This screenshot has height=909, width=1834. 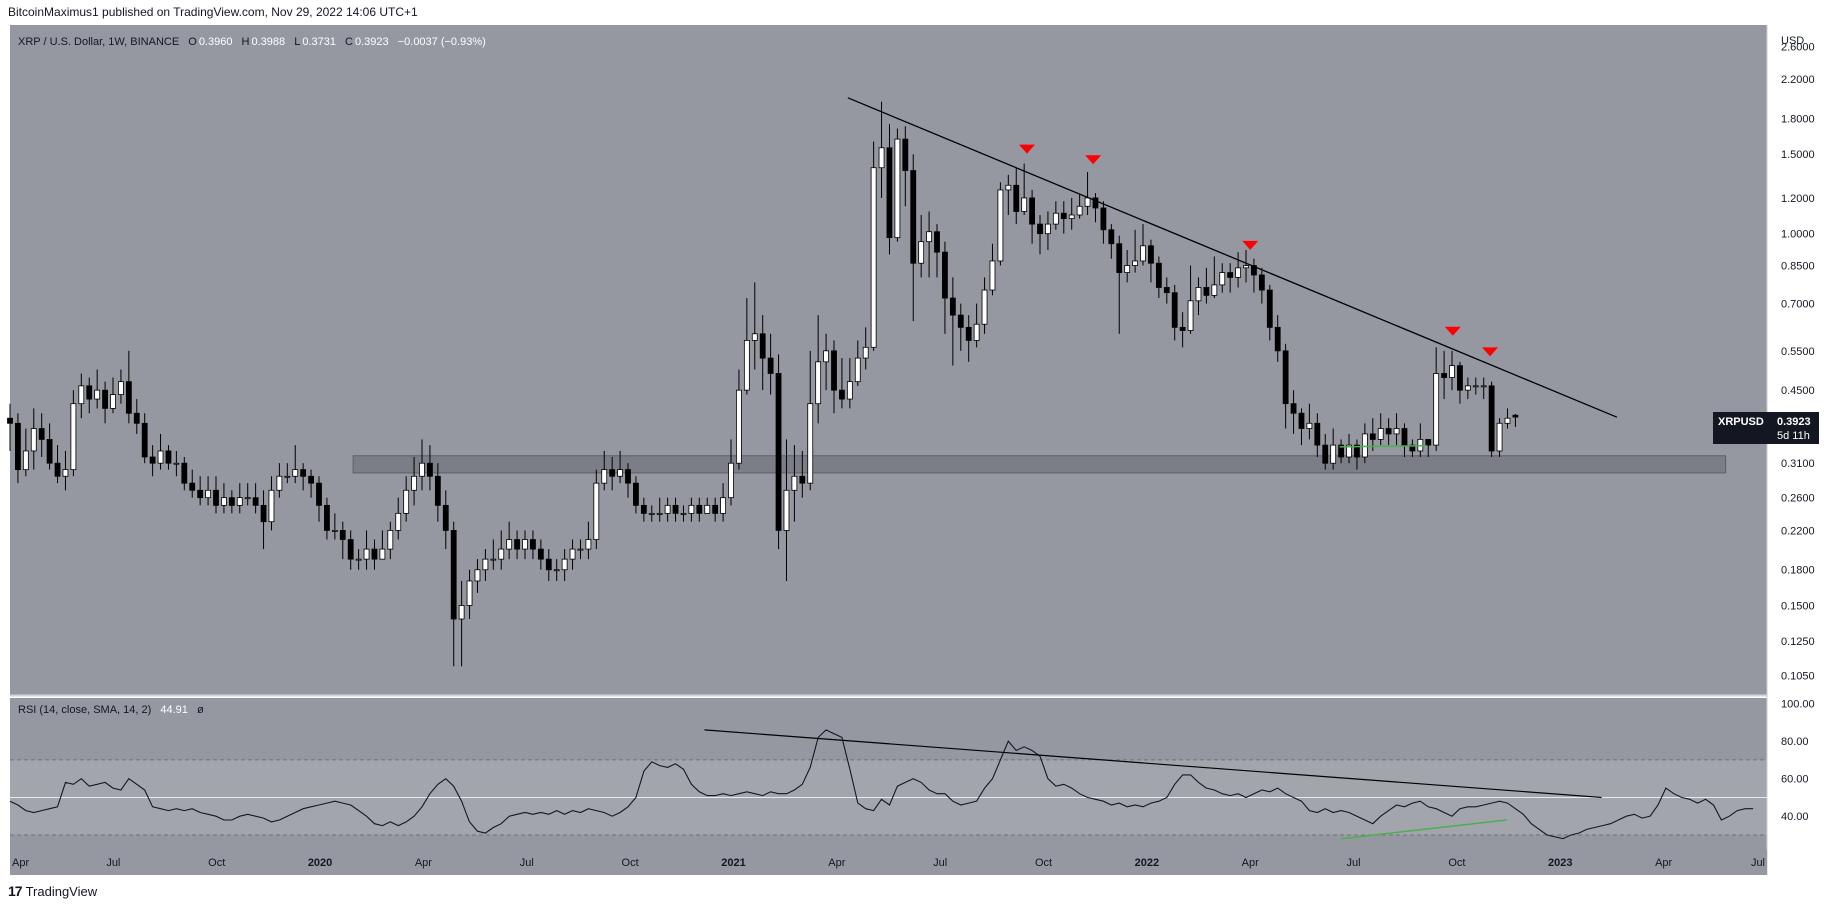 I want to click on price-tag-bg, so click(x=1766, y=428).